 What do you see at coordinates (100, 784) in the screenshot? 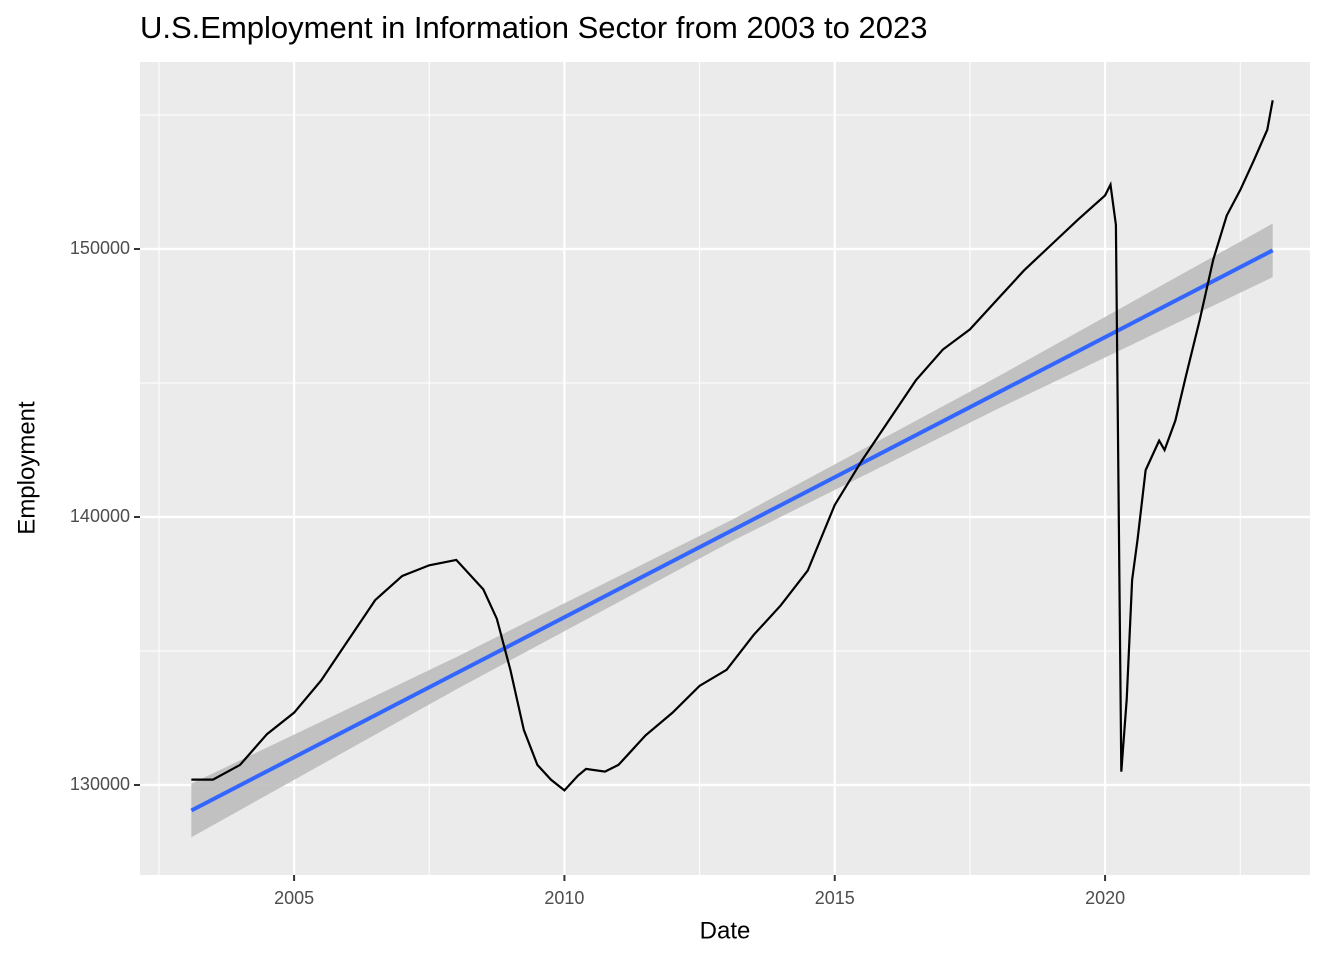
I see `y-tick-label: 130000` at bounding box center [100, 784].